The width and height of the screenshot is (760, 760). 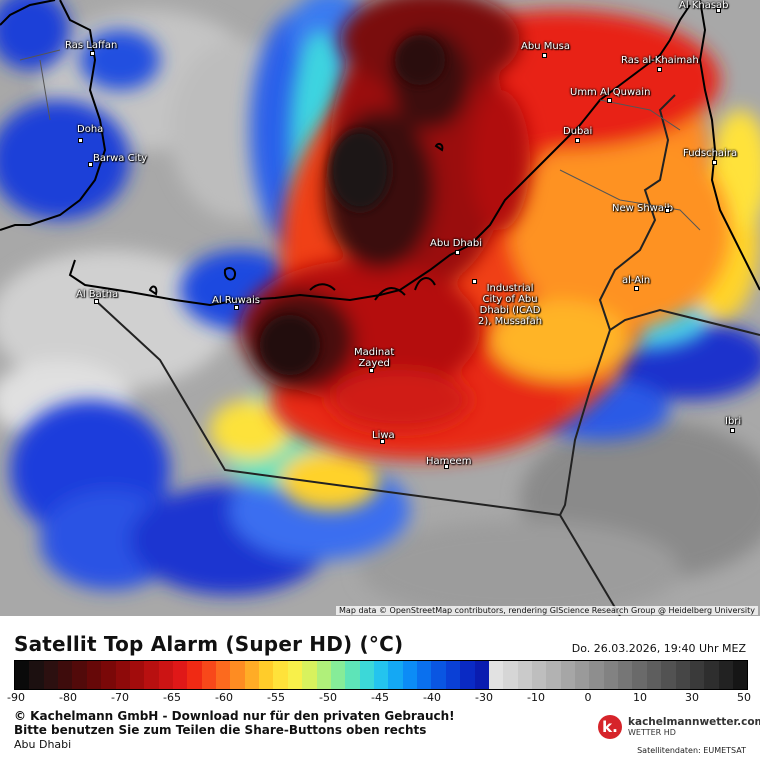 I want to click on chart-title: Satellit Top Alarm (Super HD) (°C), so click(x=209, y=644).